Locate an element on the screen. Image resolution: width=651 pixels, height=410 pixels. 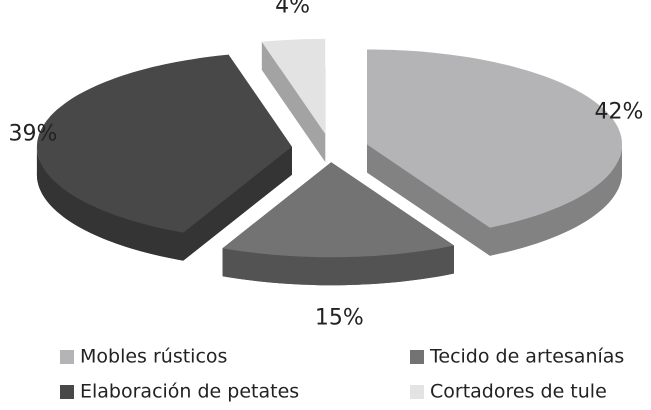
legend-label: Elaboración de petates is located at coordinates (189, 392).